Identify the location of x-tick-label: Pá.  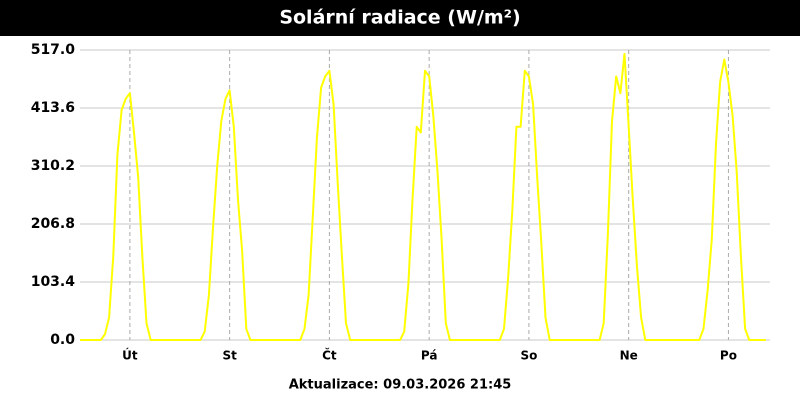
(429, 356).